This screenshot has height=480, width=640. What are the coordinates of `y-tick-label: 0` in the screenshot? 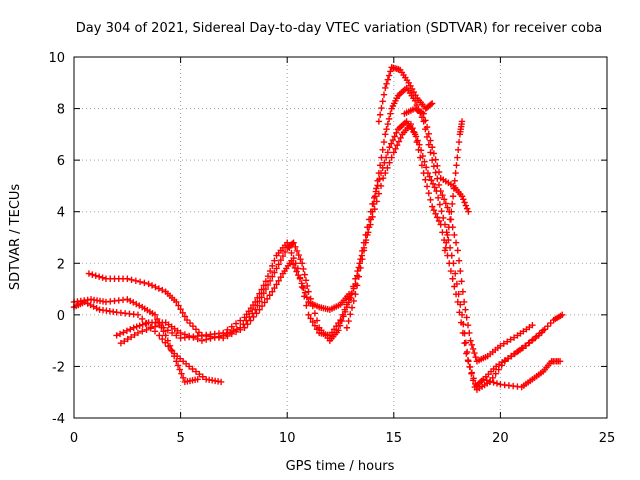 It's located at (61, 316).